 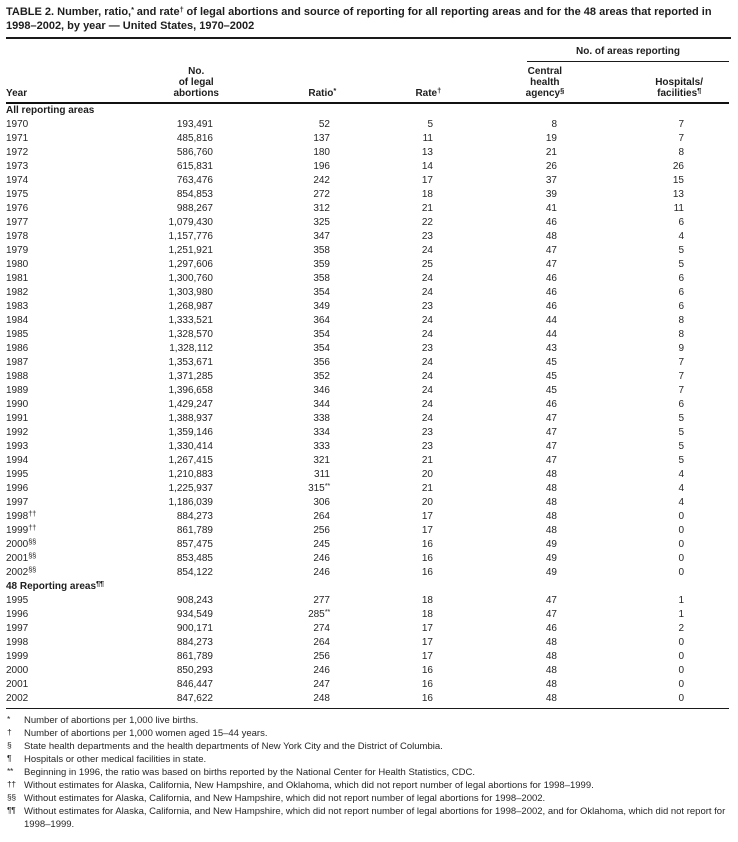 I want to click on rate-cell: 18, so click(x=388, y=601).